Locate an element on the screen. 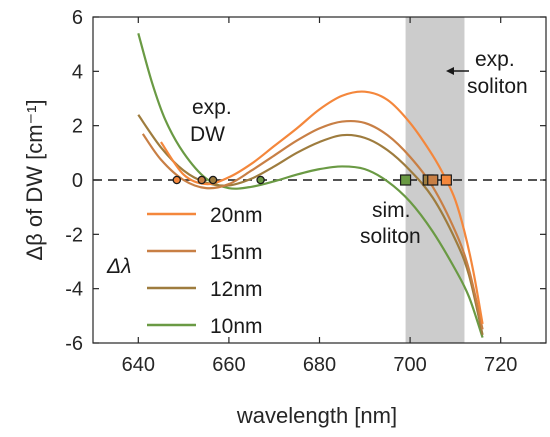 The image size is (550, 437). legend-title: Δλ is located at coordinates (118, 266).